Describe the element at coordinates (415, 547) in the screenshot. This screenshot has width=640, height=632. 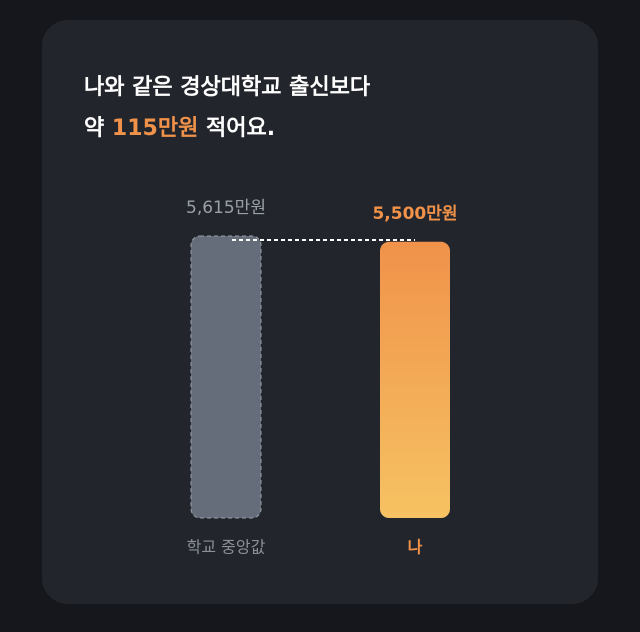
I see `x-tick-label: 나` at that location.